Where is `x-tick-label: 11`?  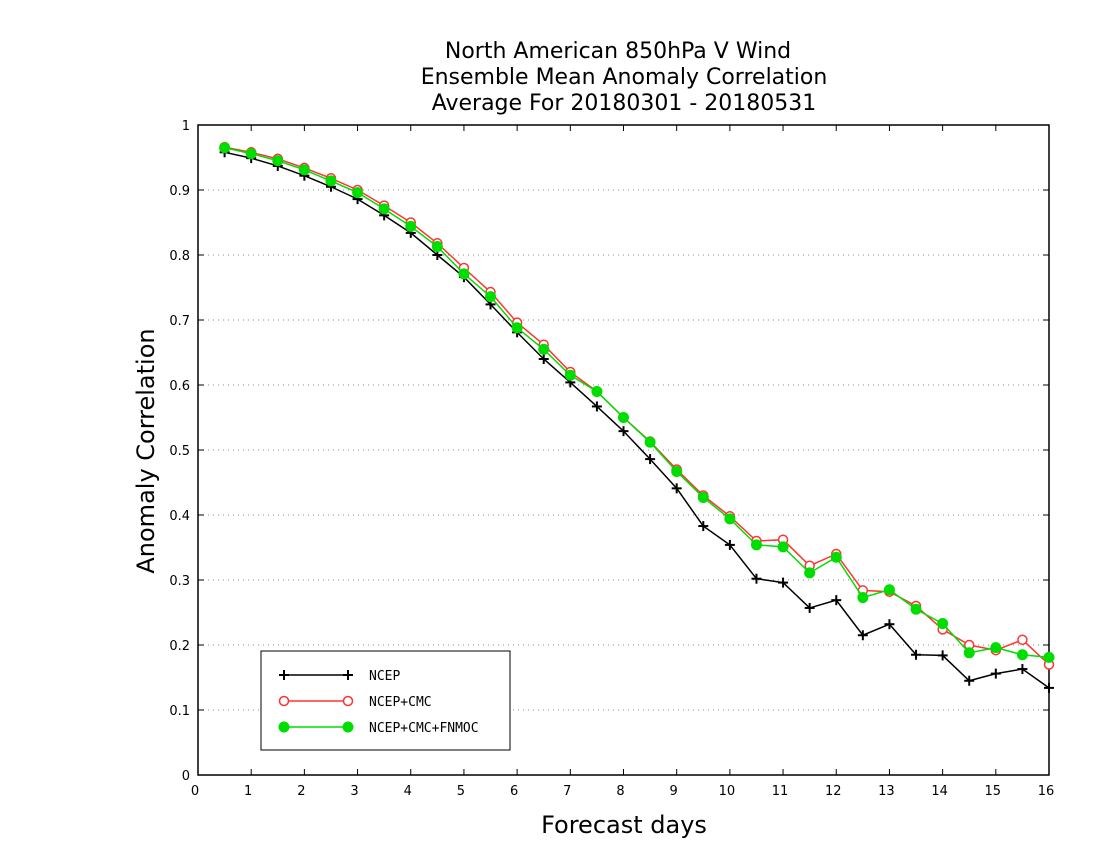
x-tick-label: 11 is located at coordinates (780, 791).